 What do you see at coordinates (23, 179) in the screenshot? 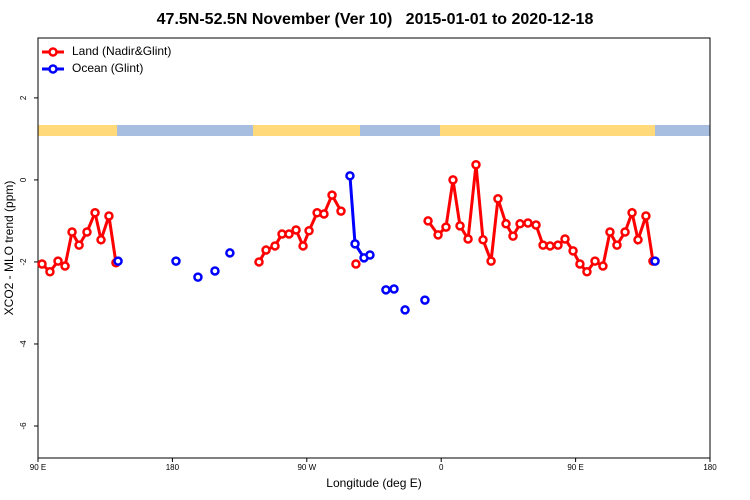
I see `y-tick-label: 0` at bounding box center [23, 179].